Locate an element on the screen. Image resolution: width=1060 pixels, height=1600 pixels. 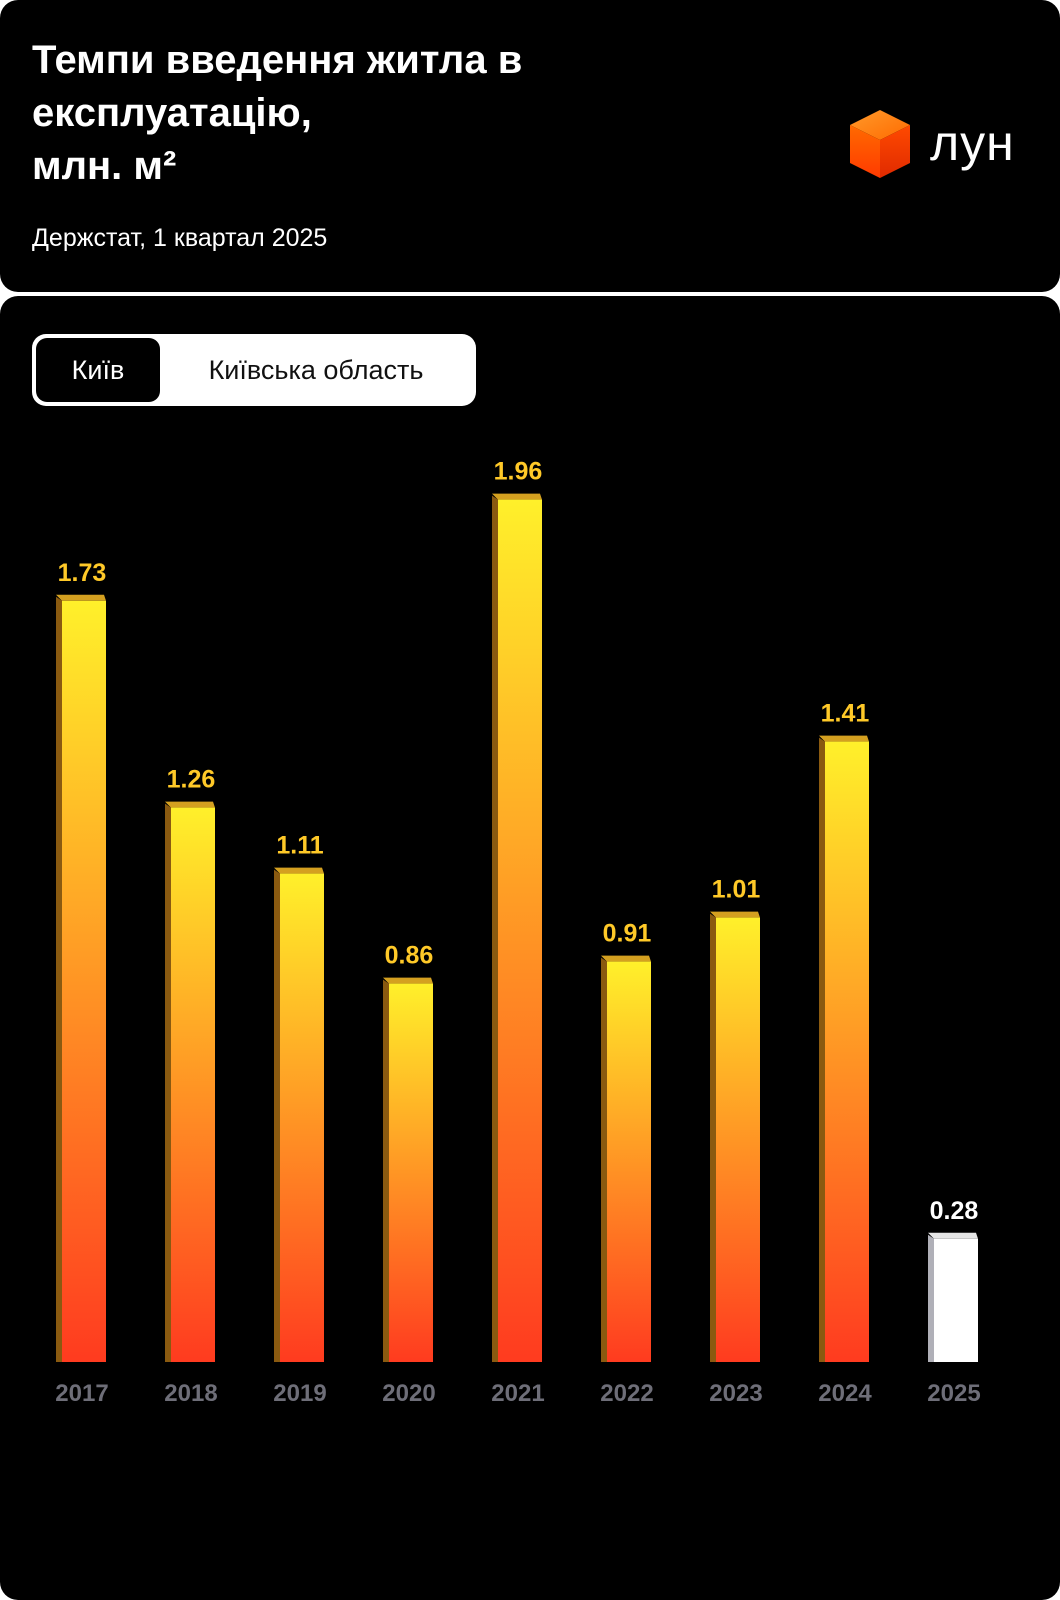
bar-top-2020 is located at coordinates (408, 980).